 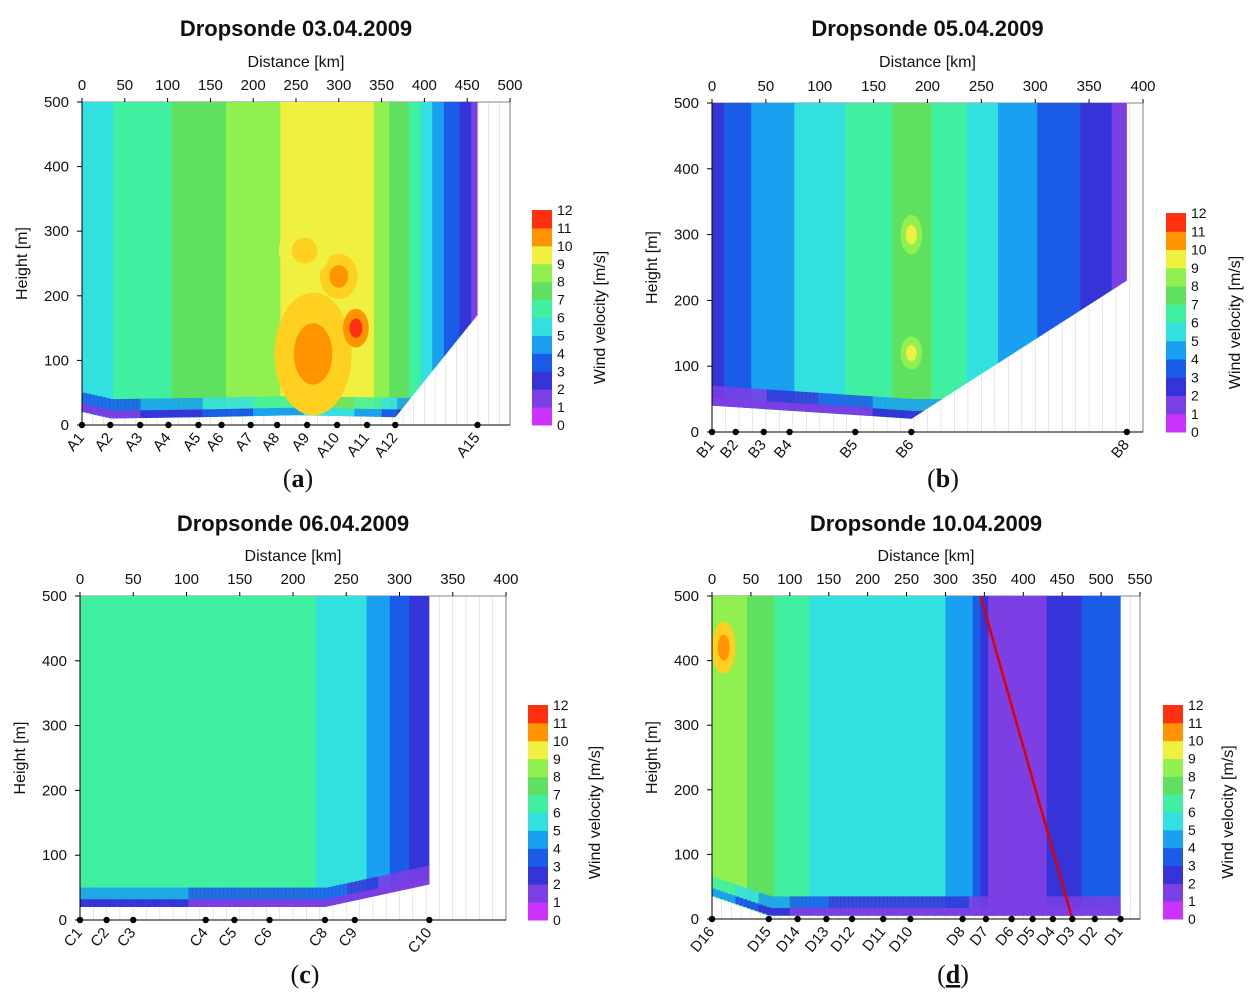 I want to click on y-tick-label: 0, so click(x=65, y=425).